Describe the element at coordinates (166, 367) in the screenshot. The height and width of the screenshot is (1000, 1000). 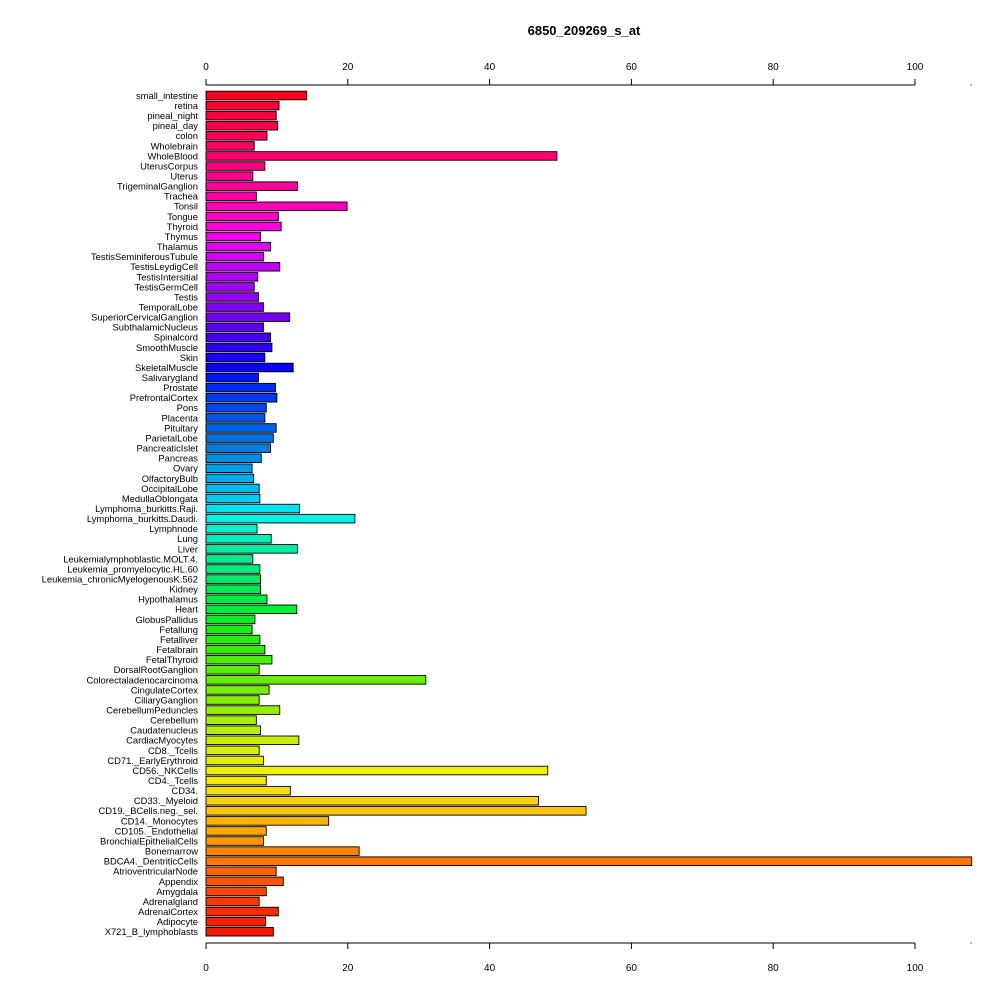
I see `category-label: SkeletalMuscle` at that location.